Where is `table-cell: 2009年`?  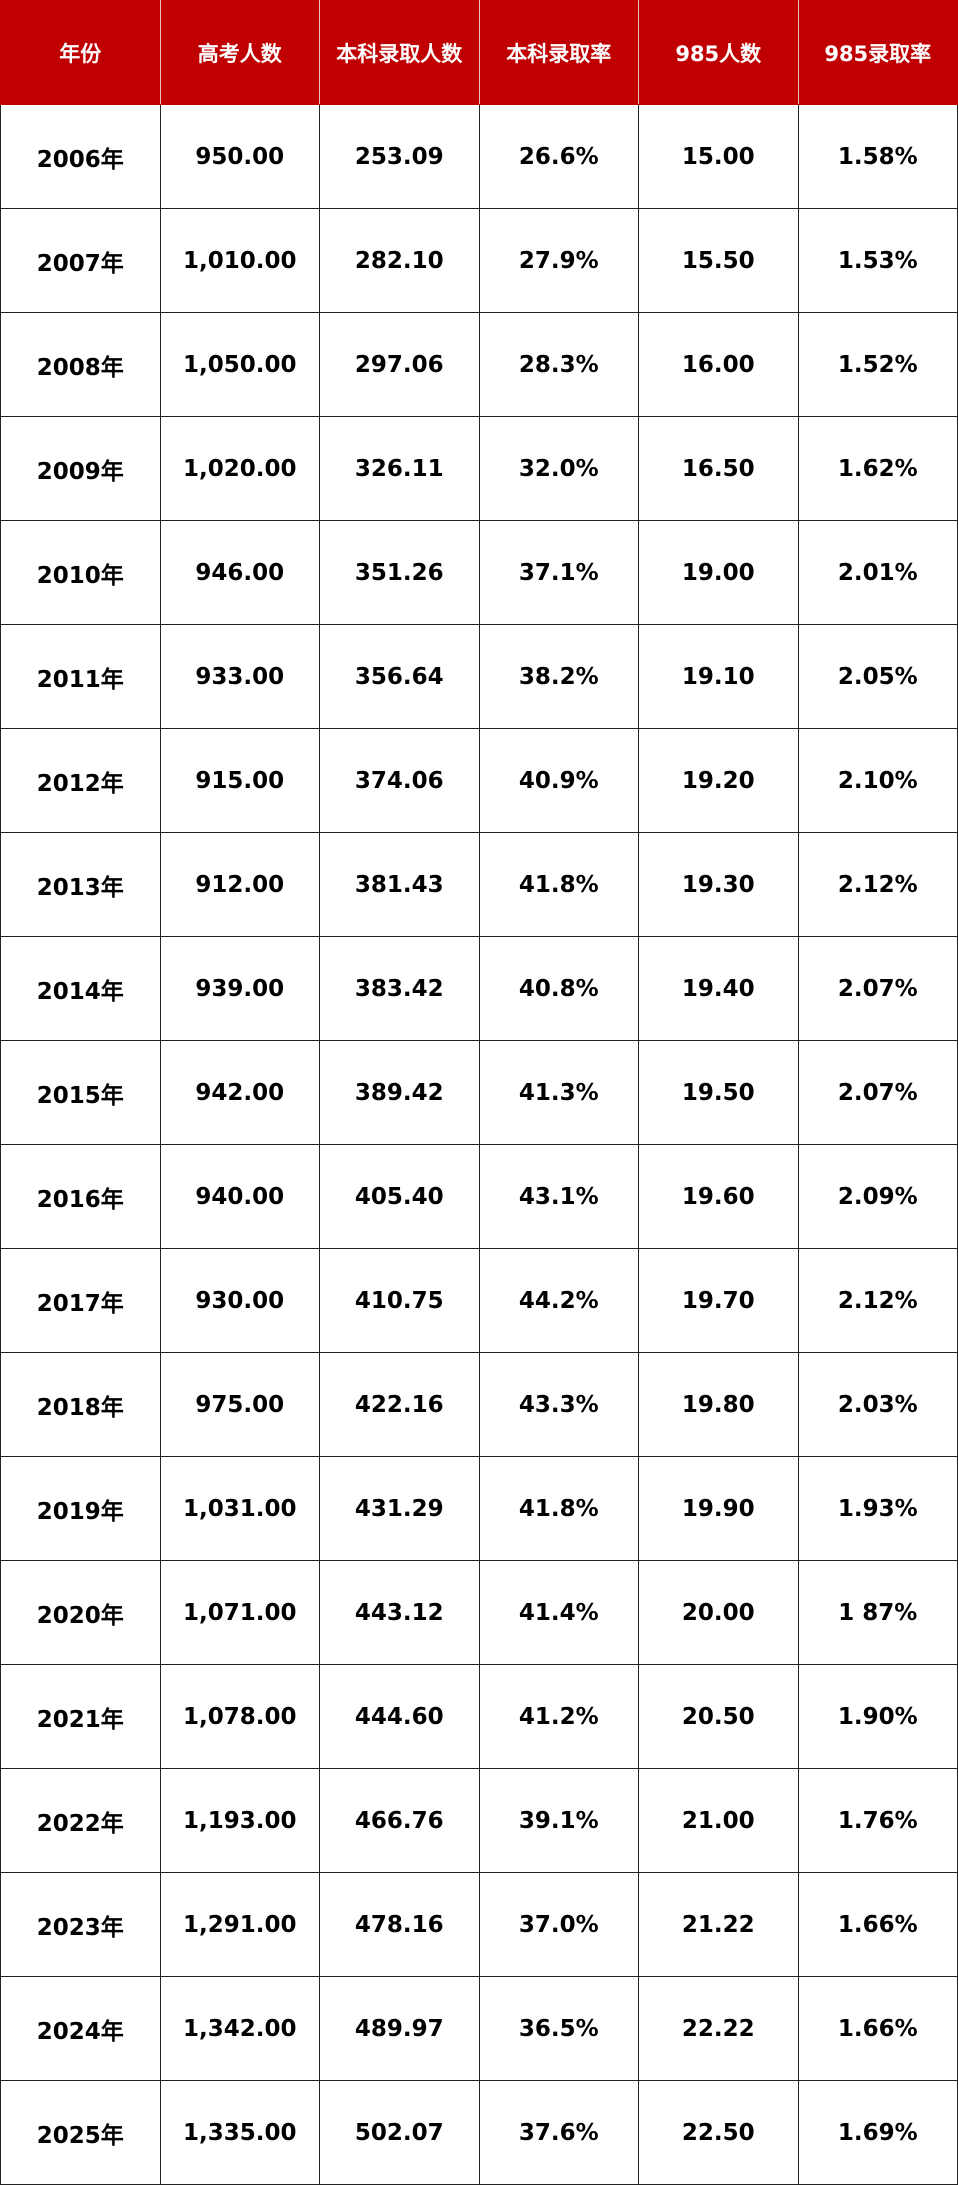 table-cell: 2009年 is located at coordinates (80, 468).